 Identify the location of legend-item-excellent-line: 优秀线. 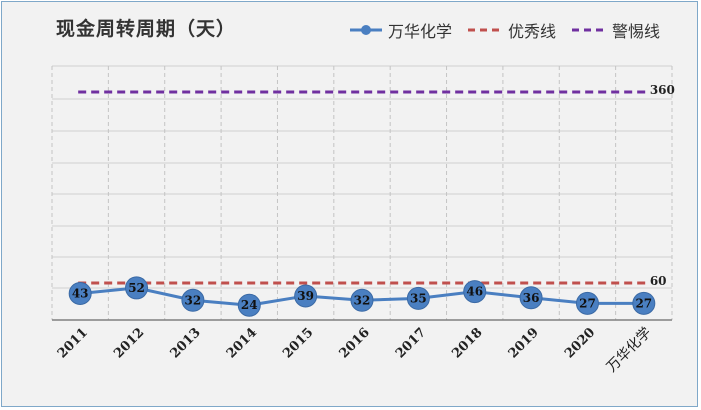
(512, 30).